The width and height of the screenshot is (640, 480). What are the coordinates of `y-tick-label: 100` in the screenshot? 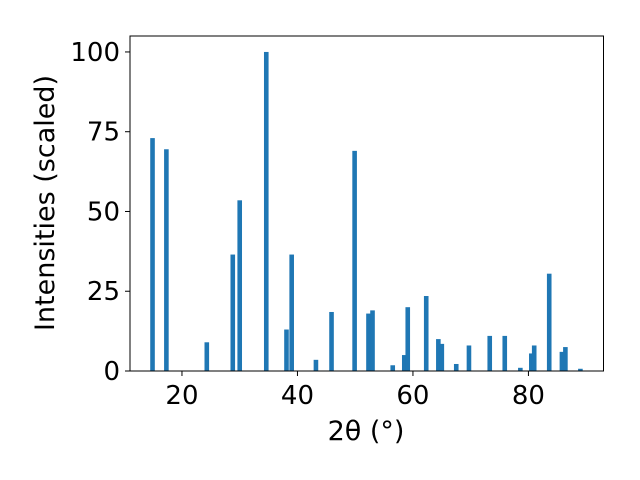 It's located at (95, 53).